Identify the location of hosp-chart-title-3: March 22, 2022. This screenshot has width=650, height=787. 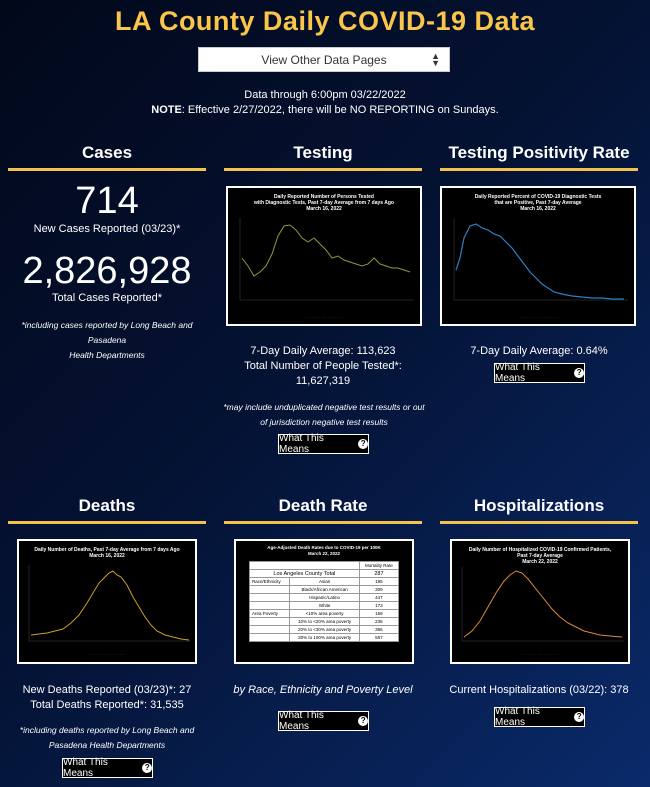
(540, 562).